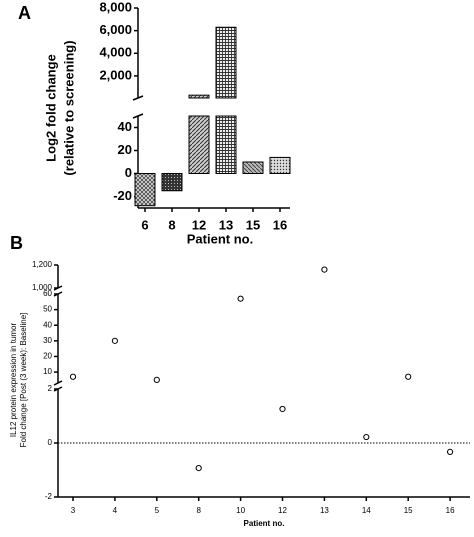  Describe the element at coordinates (68, 107) in the screenshot. I see `y-axis-label: (relative to screening)` at that location.